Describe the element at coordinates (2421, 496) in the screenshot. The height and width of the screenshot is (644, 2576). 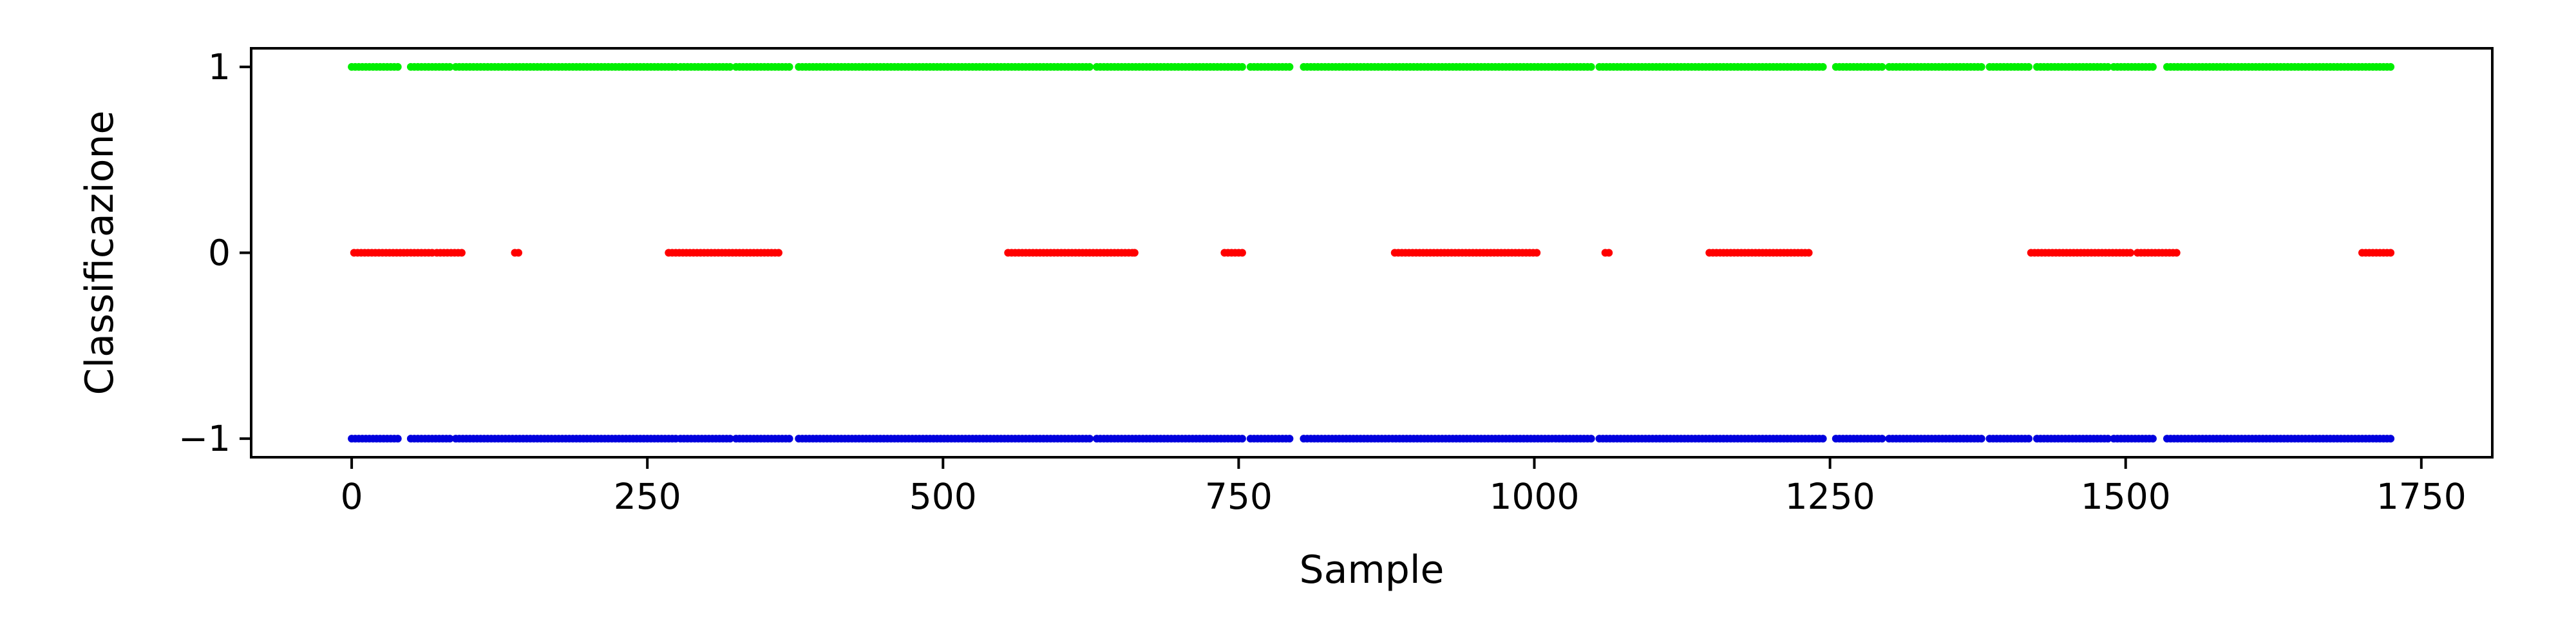
I see `x-tick-label: 1750` at that location.